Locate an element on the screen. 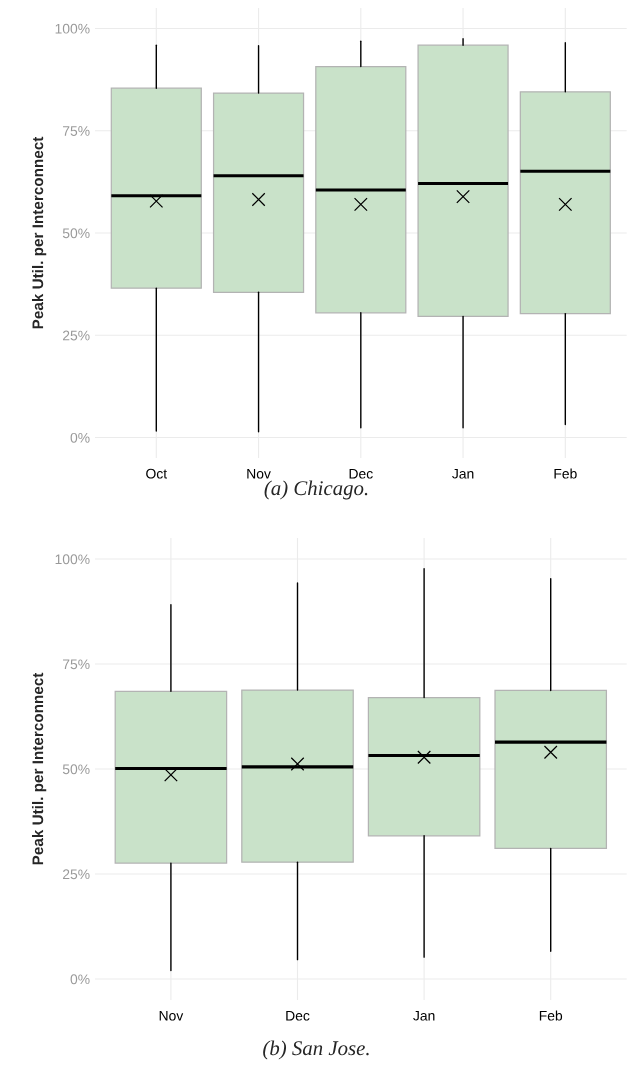 The image size is (633, 1069). text: (a) Chicago. is located at coordinates (316, 490).